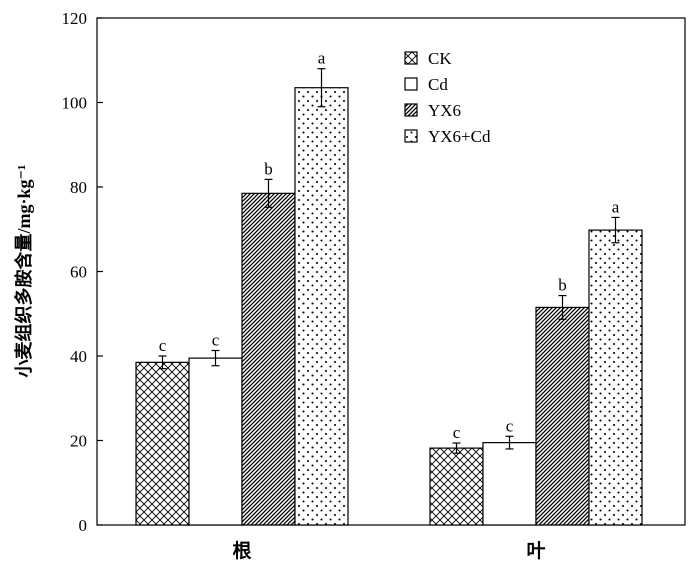 This screenshot has width=700, height=568. I want to click on x-axis-labels: 根叶, so click(388, 550).